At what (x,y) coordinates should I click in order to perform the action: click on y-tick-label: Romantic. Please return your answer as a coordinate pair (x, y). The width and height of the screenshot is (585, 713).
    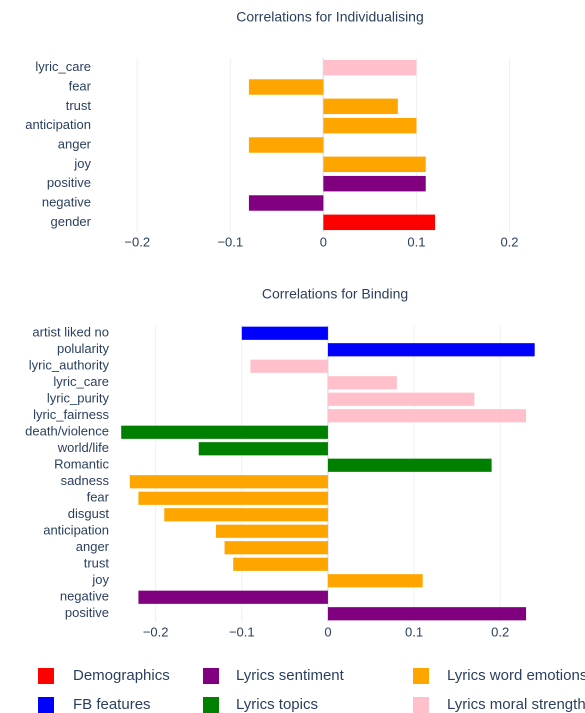
    Looking at the image, I should click on (81, 464).